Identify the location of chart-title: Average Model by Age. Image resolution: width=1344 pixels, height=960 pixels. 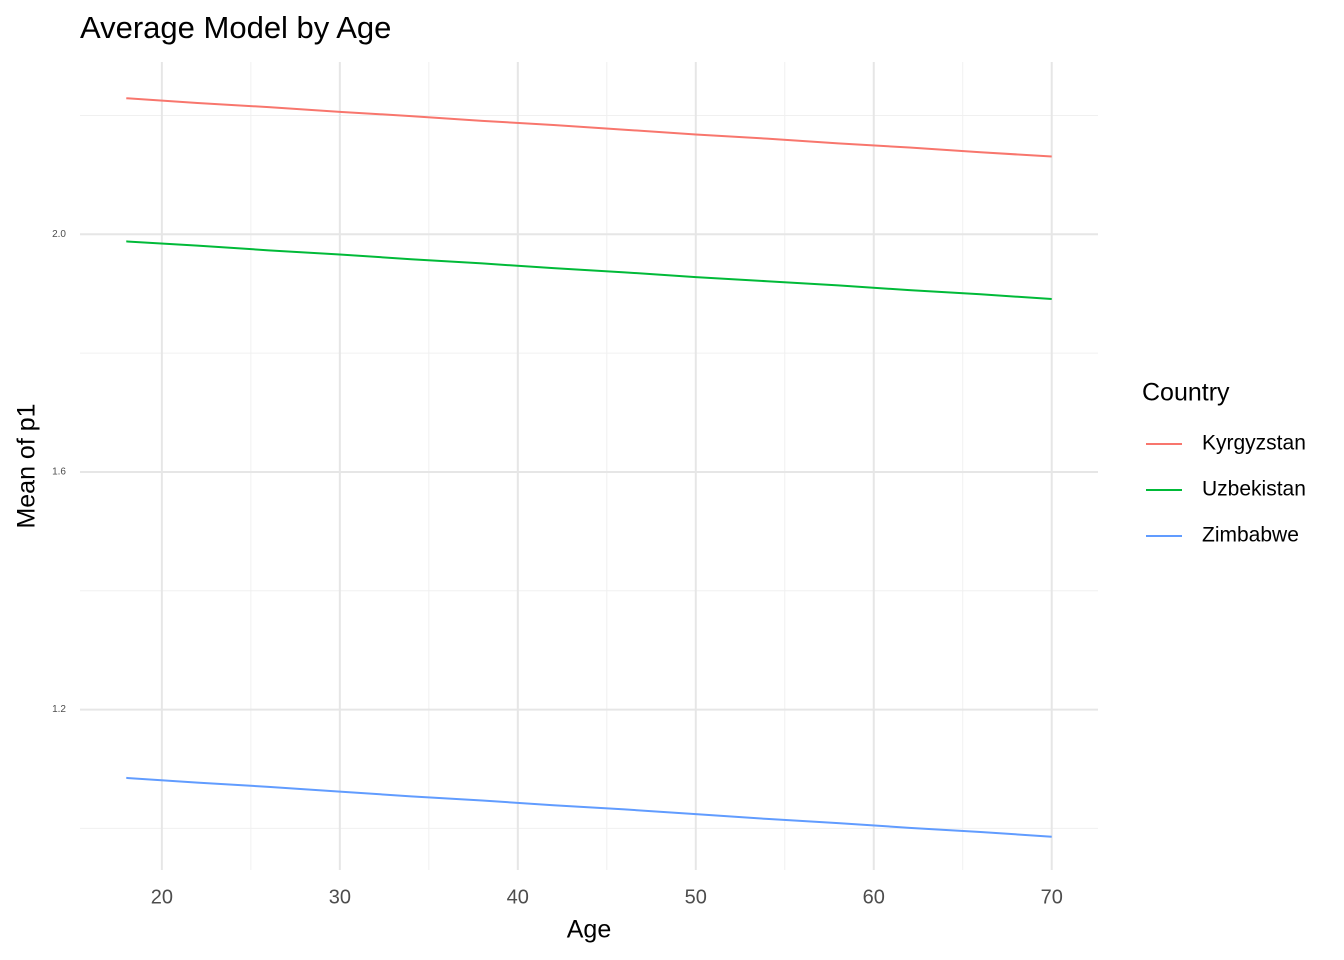
(235, 27).